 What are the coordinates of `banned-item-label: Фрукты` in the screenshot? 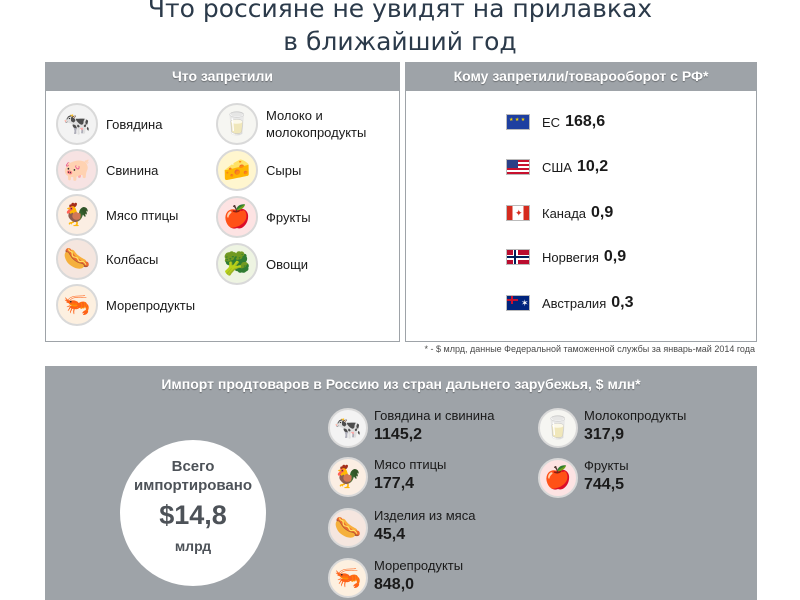 It's located at (288, 217).